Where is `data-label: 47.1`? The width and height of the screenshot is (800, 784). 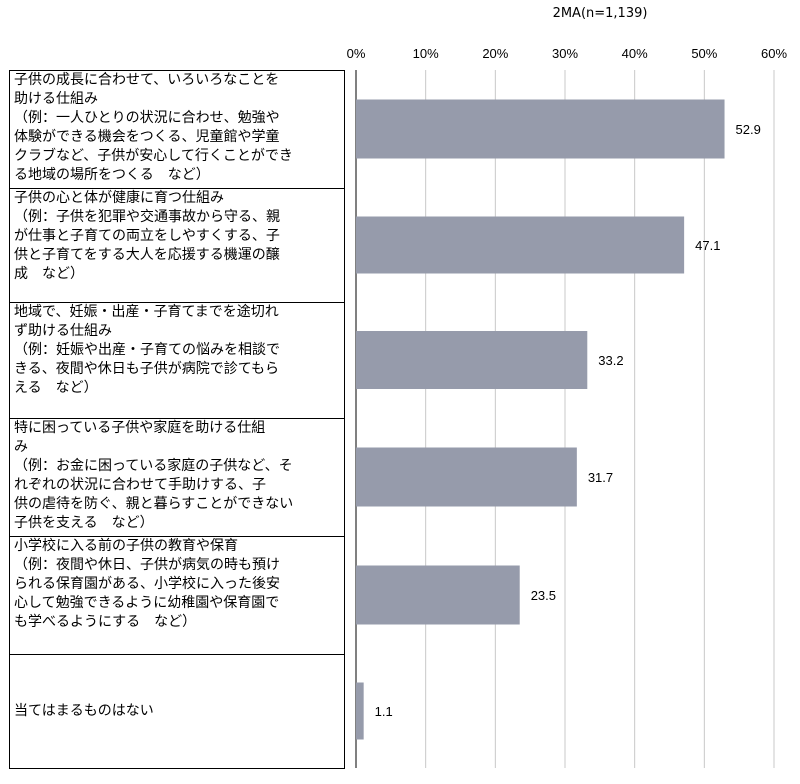 data-label: 47.1 is located at coordinates (707, 245).